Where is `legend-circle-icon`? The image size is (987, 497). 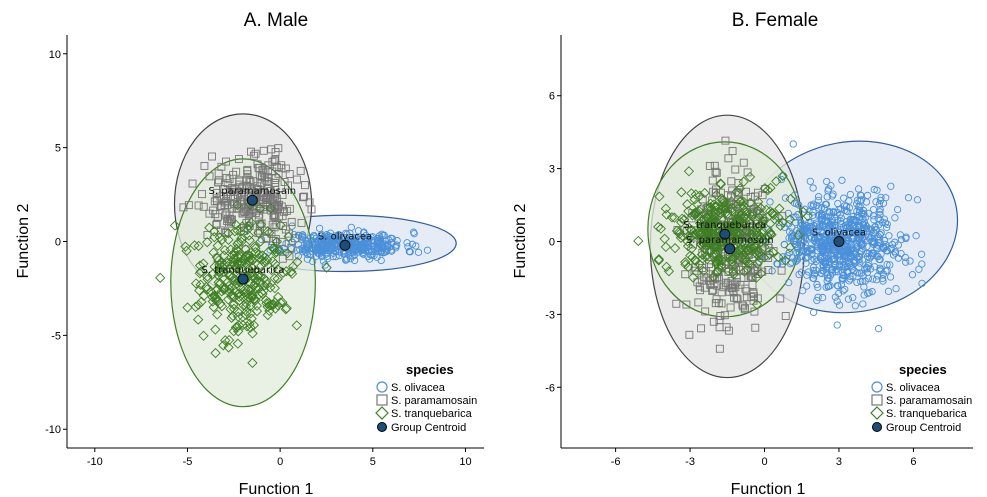 legend-circle-icon is located at coordinates (877, 387).